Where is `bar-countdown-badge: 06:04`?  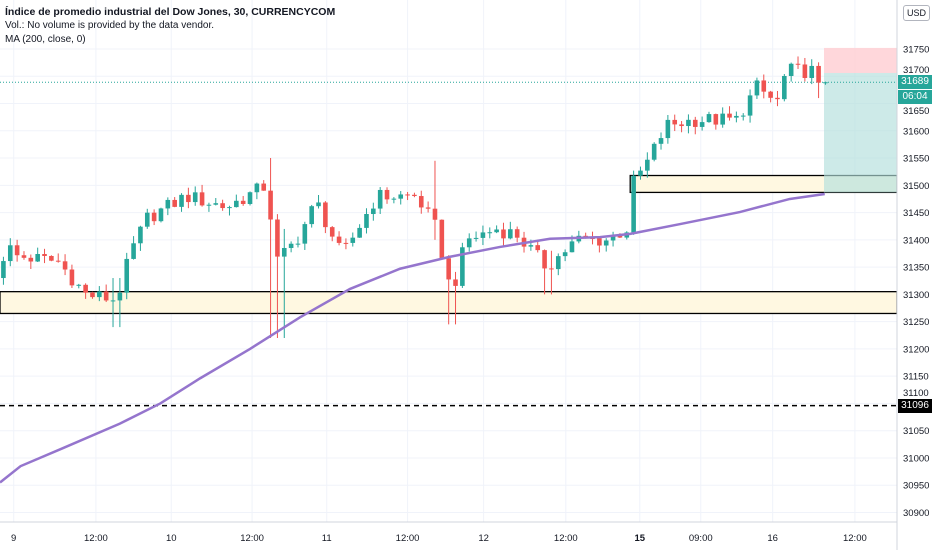
bar-countdown-badge: 06:04 is located at coordinates (915, 97).